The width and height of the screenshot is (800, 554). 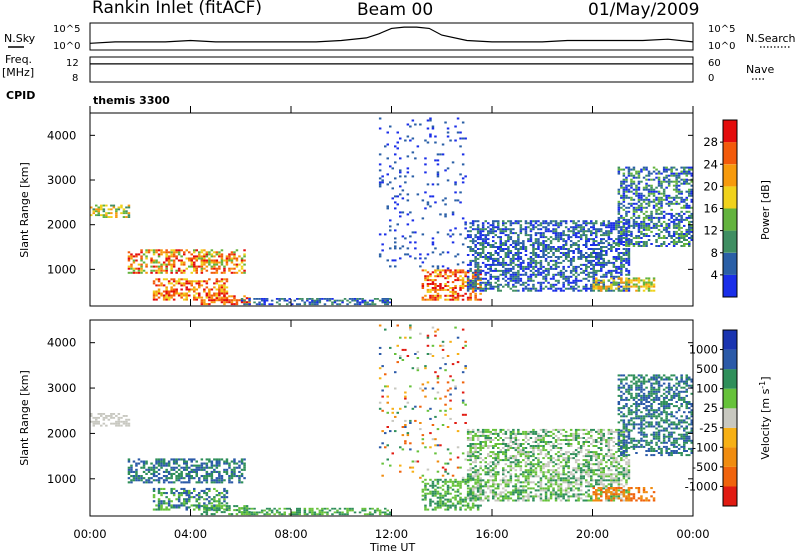 I want to click on power-y-axis-label: Slant Range [km], so click(x=24, y=210).